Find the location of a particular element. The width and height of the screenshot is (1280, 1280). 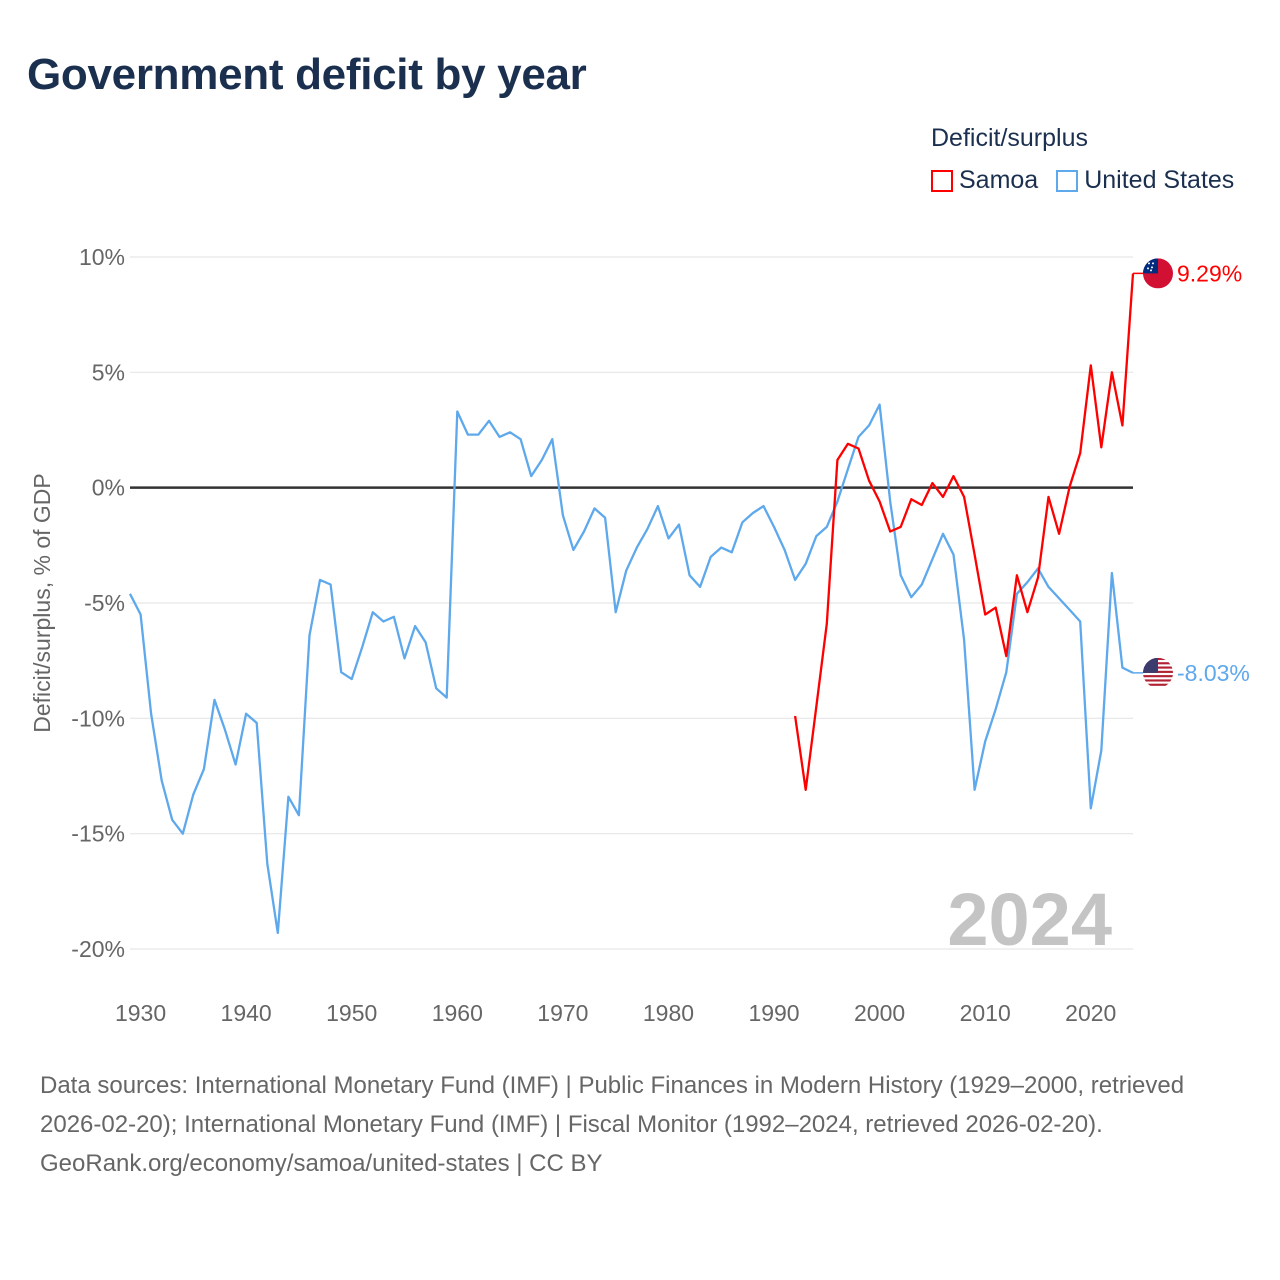

y-tick-label: -20% is located at coordinates (98, 949).